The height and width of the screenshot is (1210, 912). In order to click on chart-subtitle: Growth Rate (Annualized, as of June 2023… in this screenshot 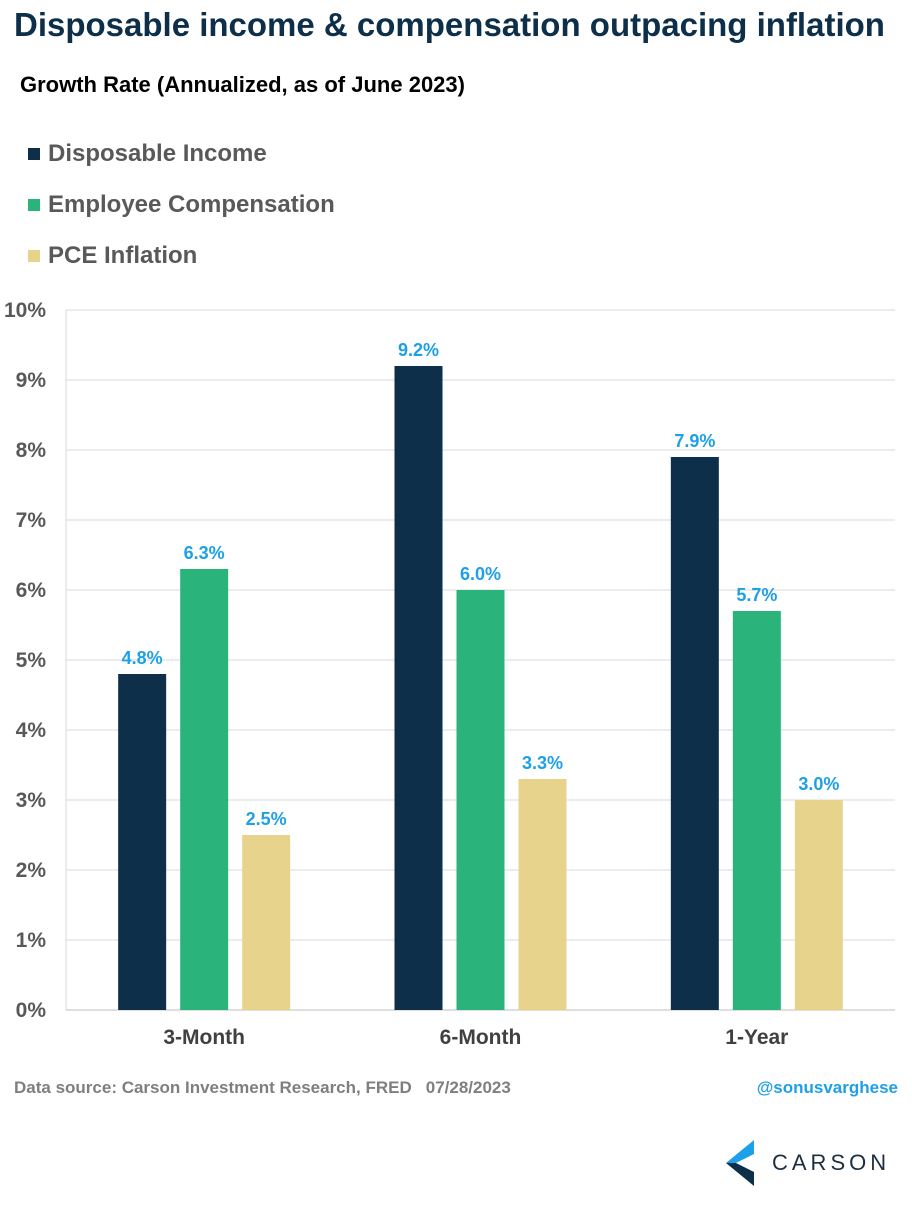, I will do `click(242, 84)`.